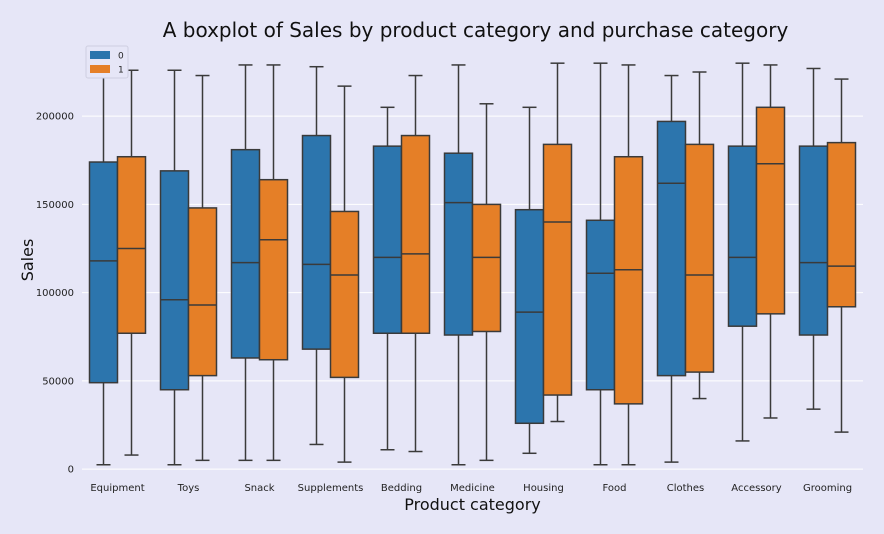 The width and height of the screenshot is (884, 534). I want to click on y-tick-label: 0, so click(71, 470).